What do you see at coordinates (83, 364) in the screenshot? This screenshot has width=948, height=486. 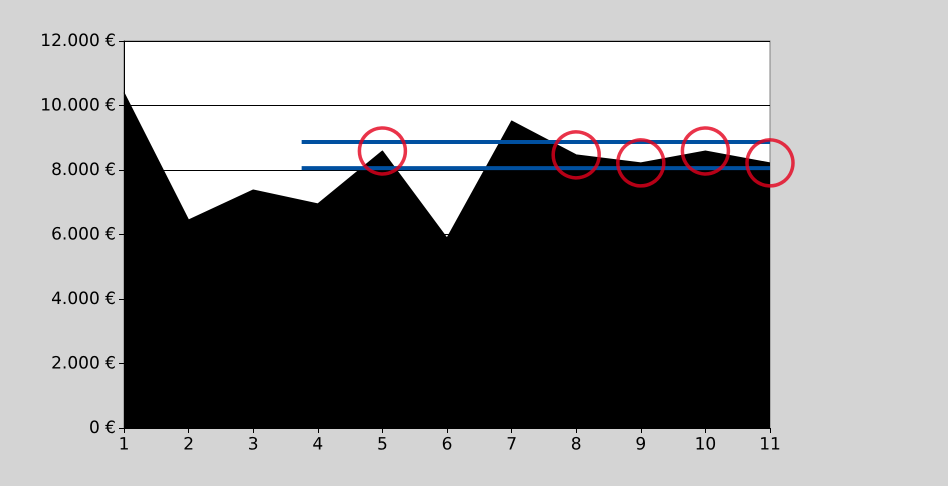 I see `y-tick-label: 2.000 €` at bounding box center [83, 364].